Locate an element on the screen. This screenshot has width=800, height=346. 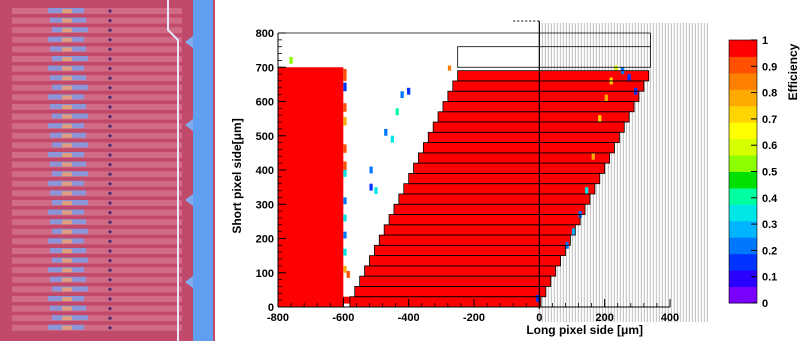
colorbar-tick-label: 0 is located at coordinates (765, 304).